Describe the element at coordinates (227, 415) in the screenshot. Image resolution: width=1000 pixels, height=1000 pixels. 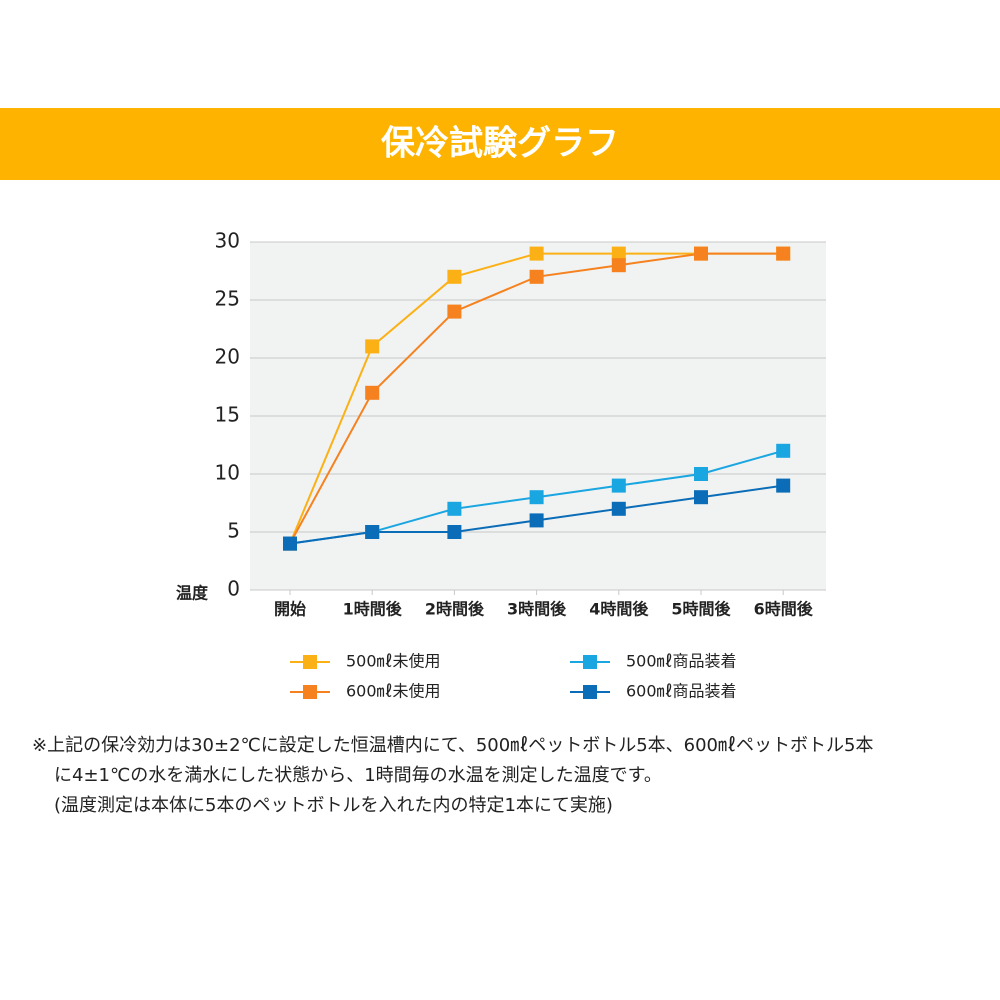
I see `y-tick-label: 15` at that location.